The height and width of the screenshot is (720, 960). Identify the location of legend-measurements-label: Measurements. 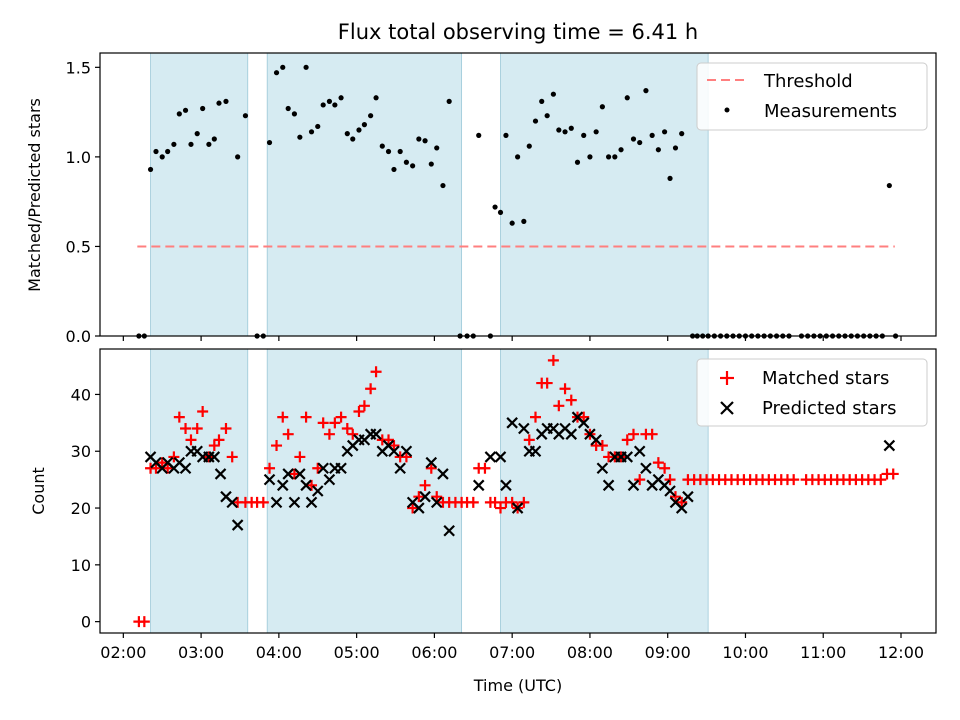
(830, 111).